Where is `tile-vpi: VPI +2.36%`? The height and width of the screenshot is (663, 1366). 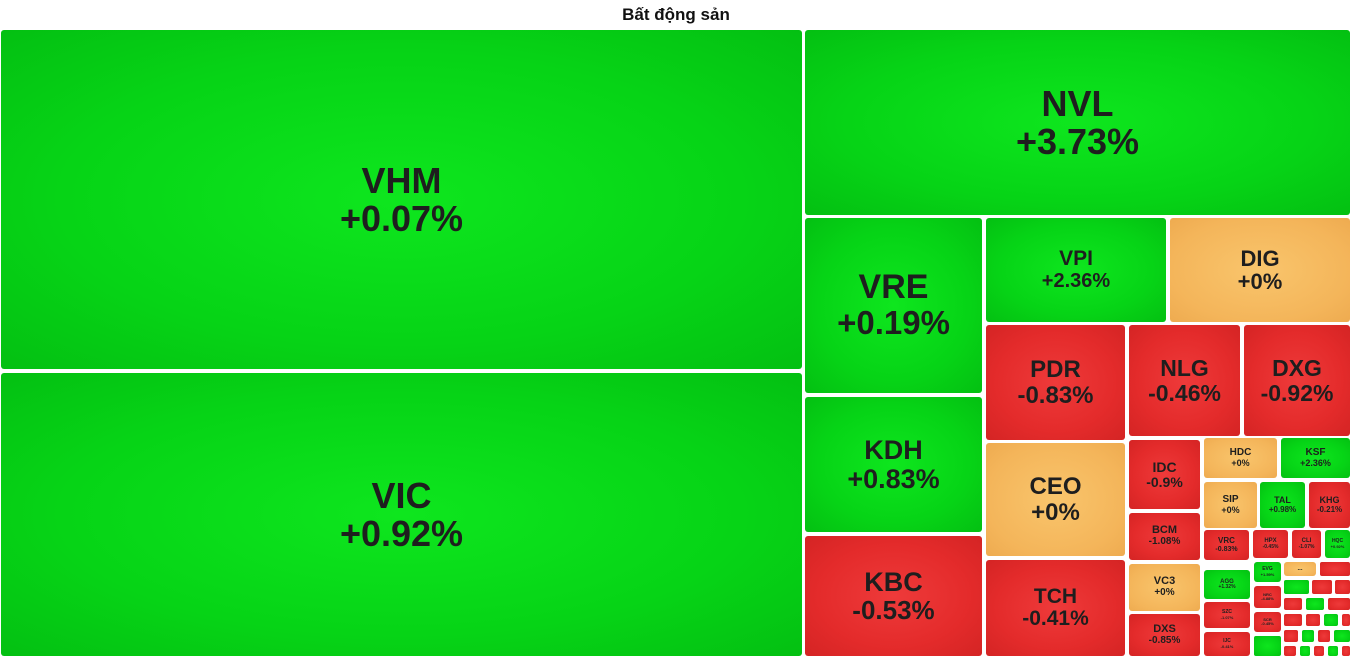
tile-vpi: VPI +2.36% is located at coordinates (1076, 270).